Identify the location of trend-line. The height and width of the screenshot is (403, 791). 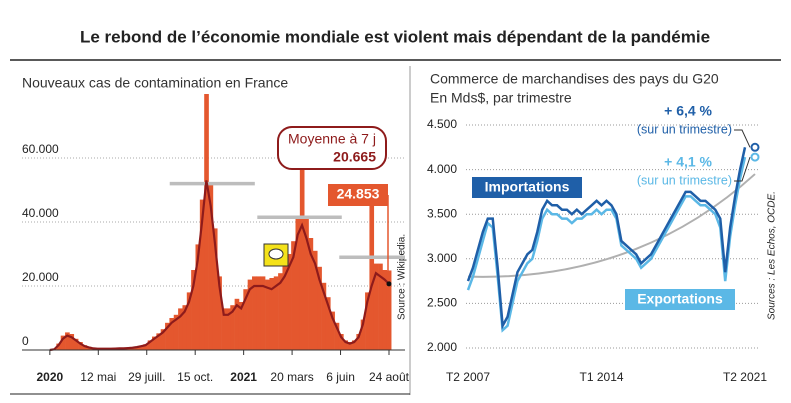
(611, 225).